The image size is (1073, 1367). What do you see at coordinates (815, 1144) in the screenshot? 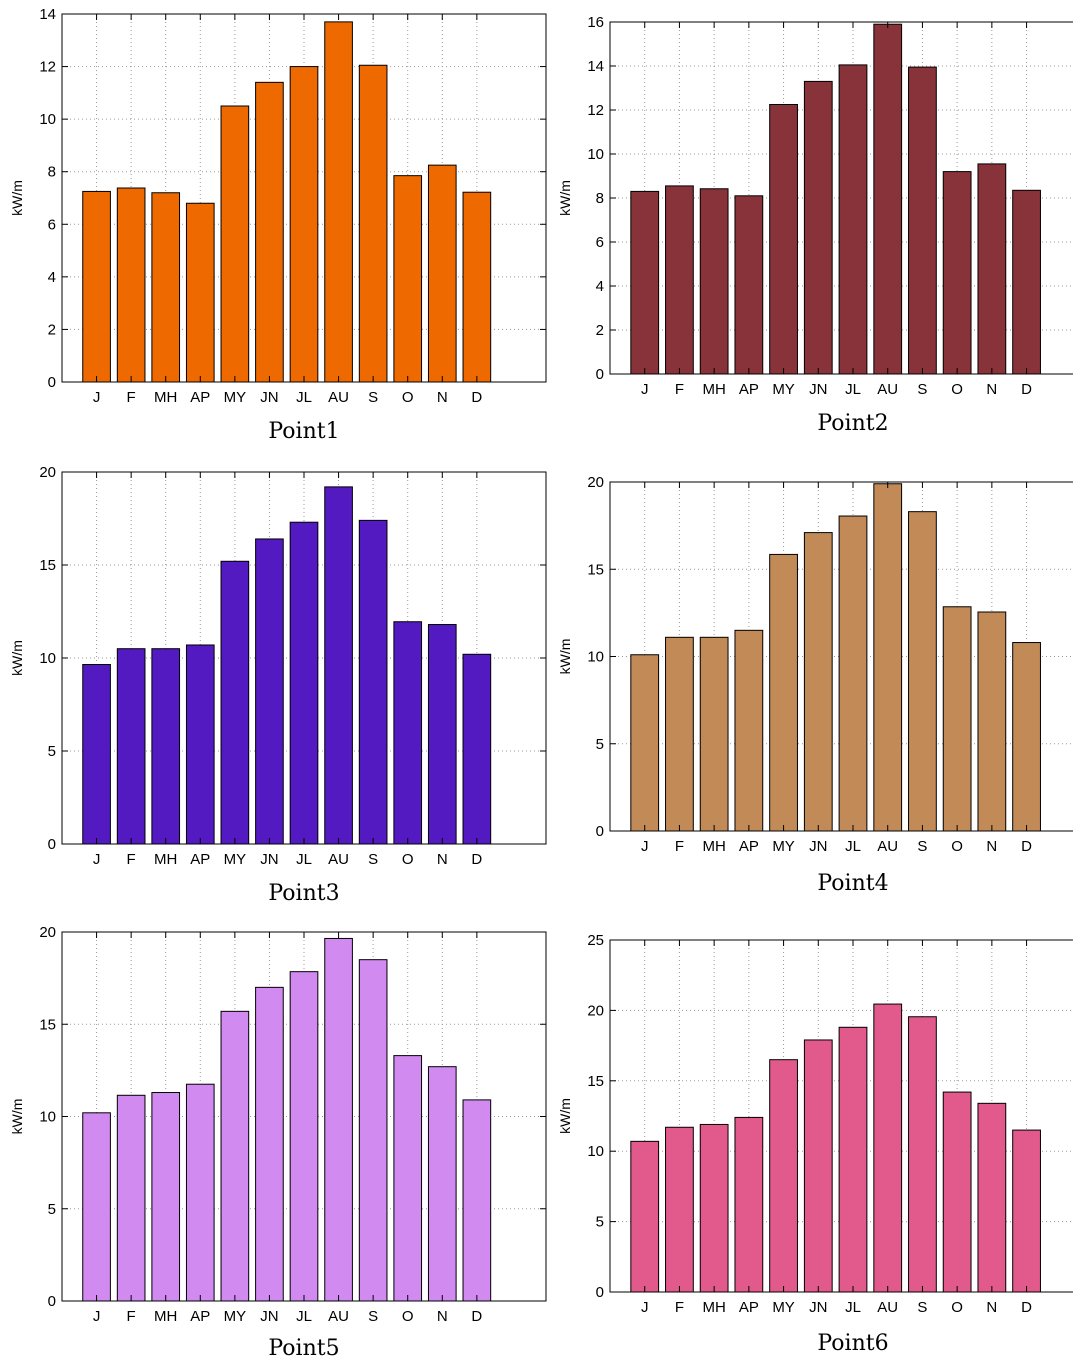
I see `chart-svg: 0 5 10 15 20 25 J F MH AP MY JN JL AU S O N DkW/m Point6` at bounding box center [815, 1144].